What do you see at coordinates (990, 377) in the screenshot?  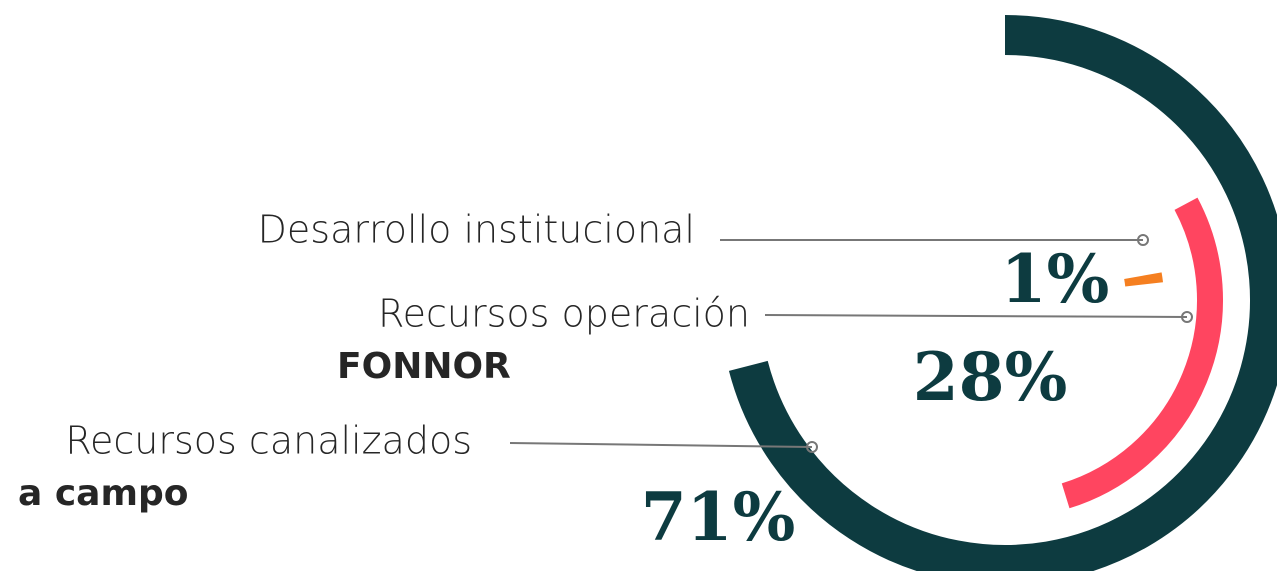 I see `value-label: 28%` at bounding box center [990, 377].